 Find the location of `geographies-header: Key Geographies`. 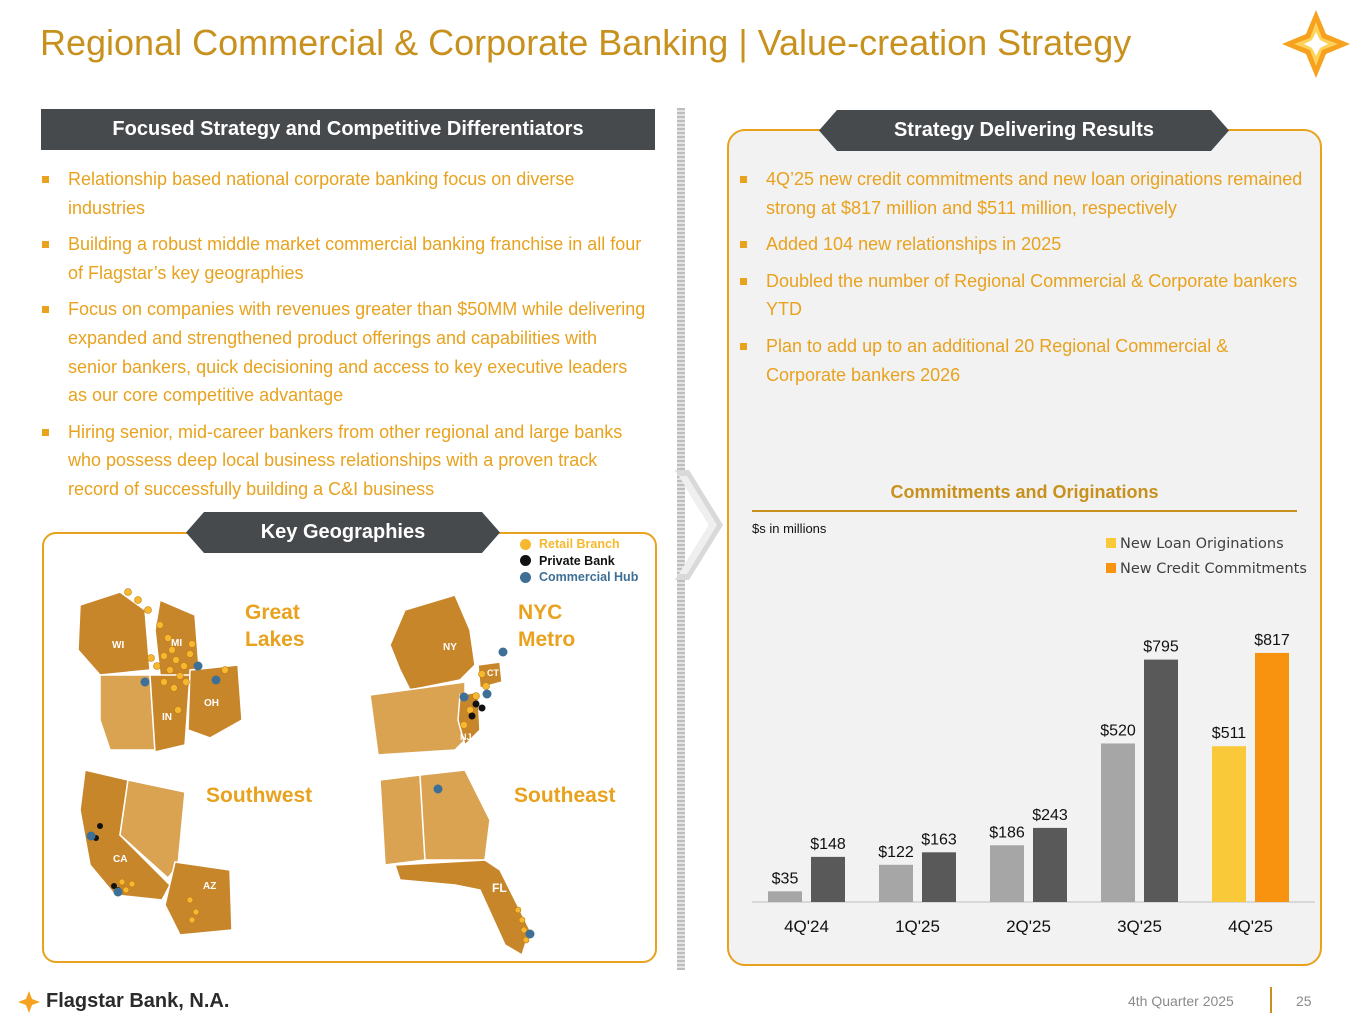

geographies-header: Key Geographies is located at coordinates (343, 532).